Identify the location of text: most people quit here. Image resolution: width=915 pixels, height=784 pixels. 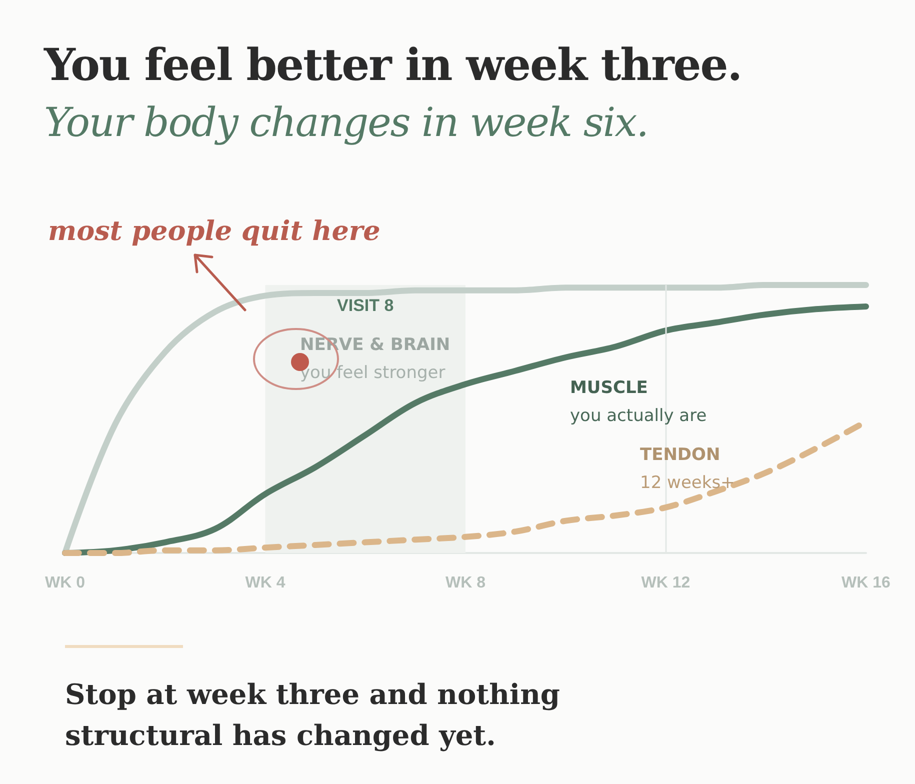
(214, 231).